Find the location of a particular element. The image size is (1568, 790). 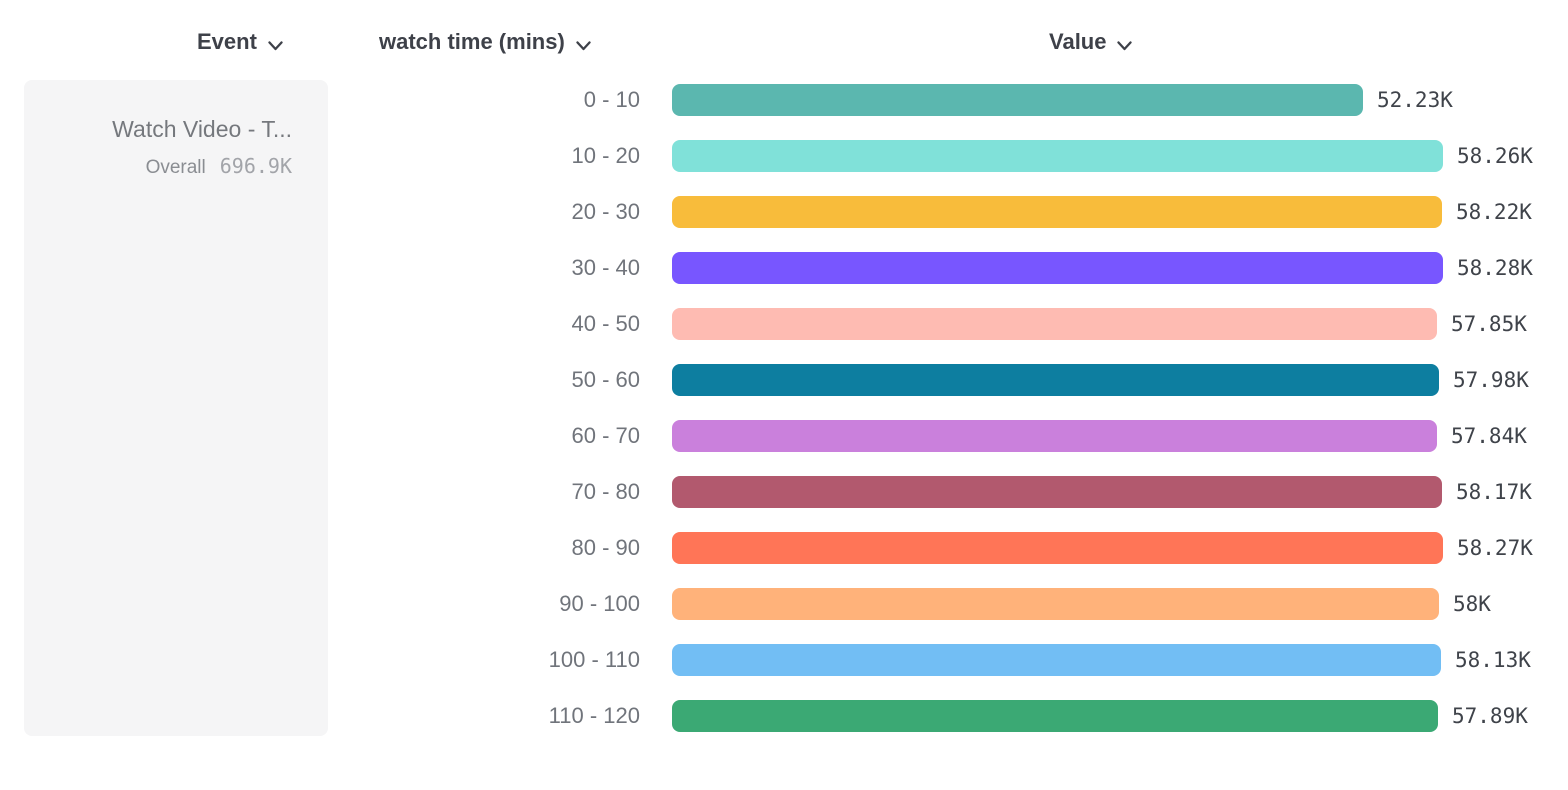

chart-row: 100 - 110 58.13K is located at coordinates (784, 660).